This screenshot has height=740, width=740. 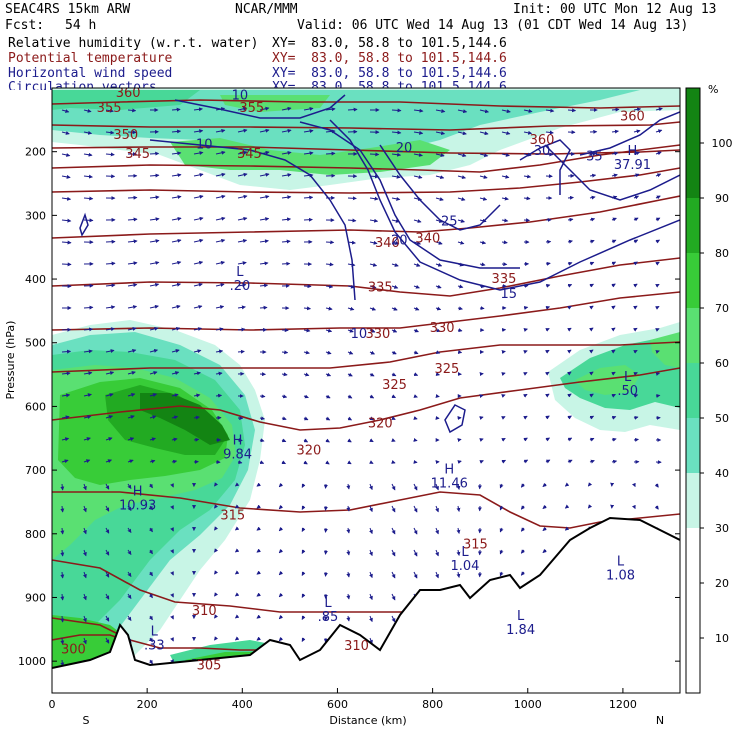 What do you see at coordinates (620, 576) in the screenshot?
I see `extremum-value: 1.08` at bounding box center [620, 576].